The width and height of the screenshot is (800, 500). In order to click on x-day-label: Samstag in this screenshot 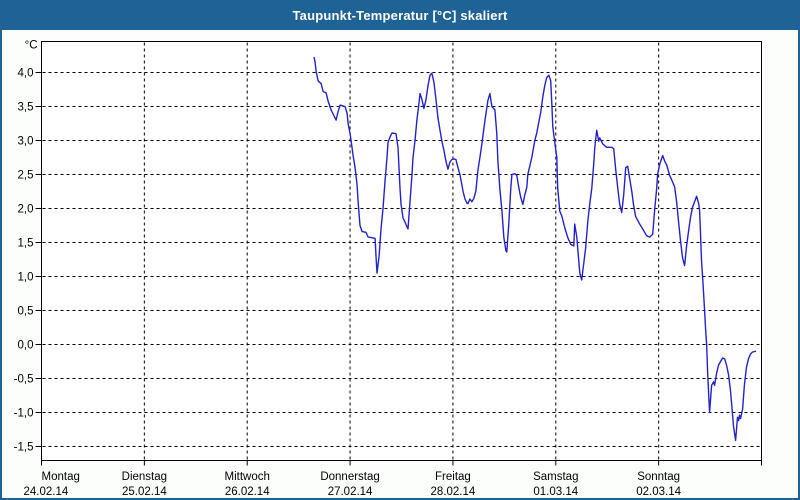, I will do `click(555, 477)`.